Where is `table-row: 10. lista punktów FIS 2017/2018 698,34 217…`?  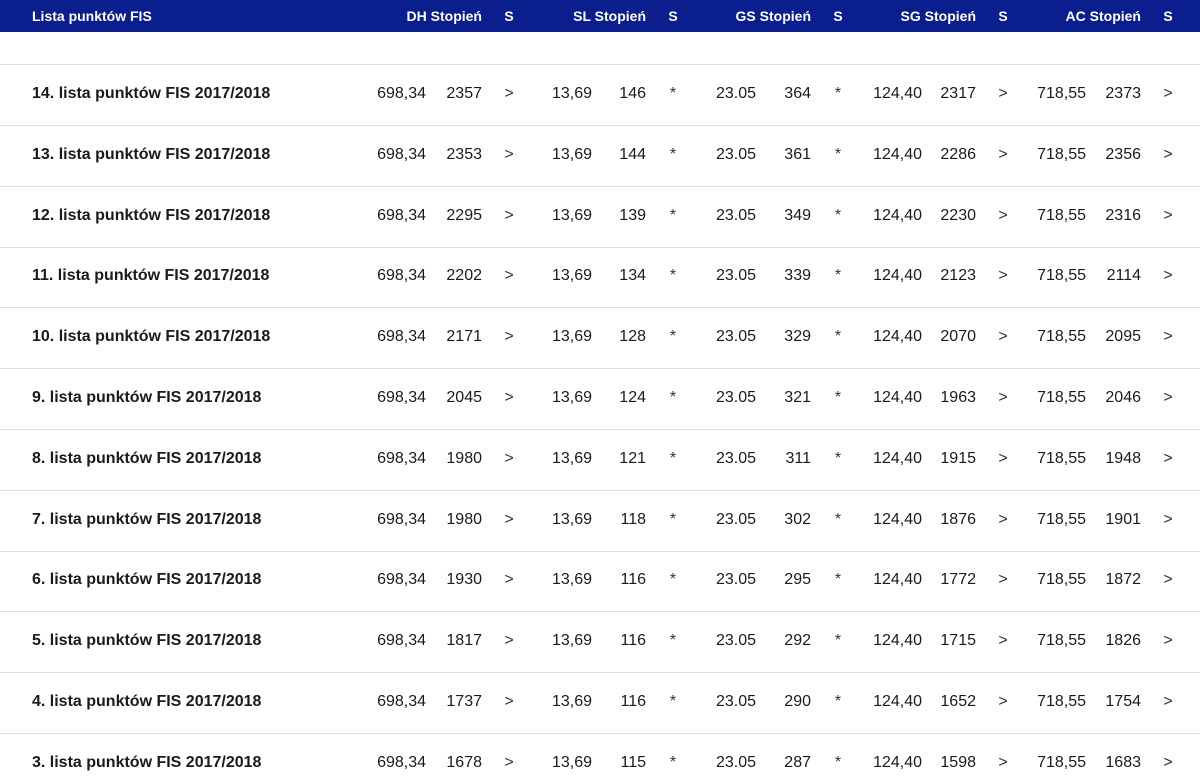
table-row: 10. lista punktów FIS 2017/2018 698,34 217… is located at coordinates (600, 339).